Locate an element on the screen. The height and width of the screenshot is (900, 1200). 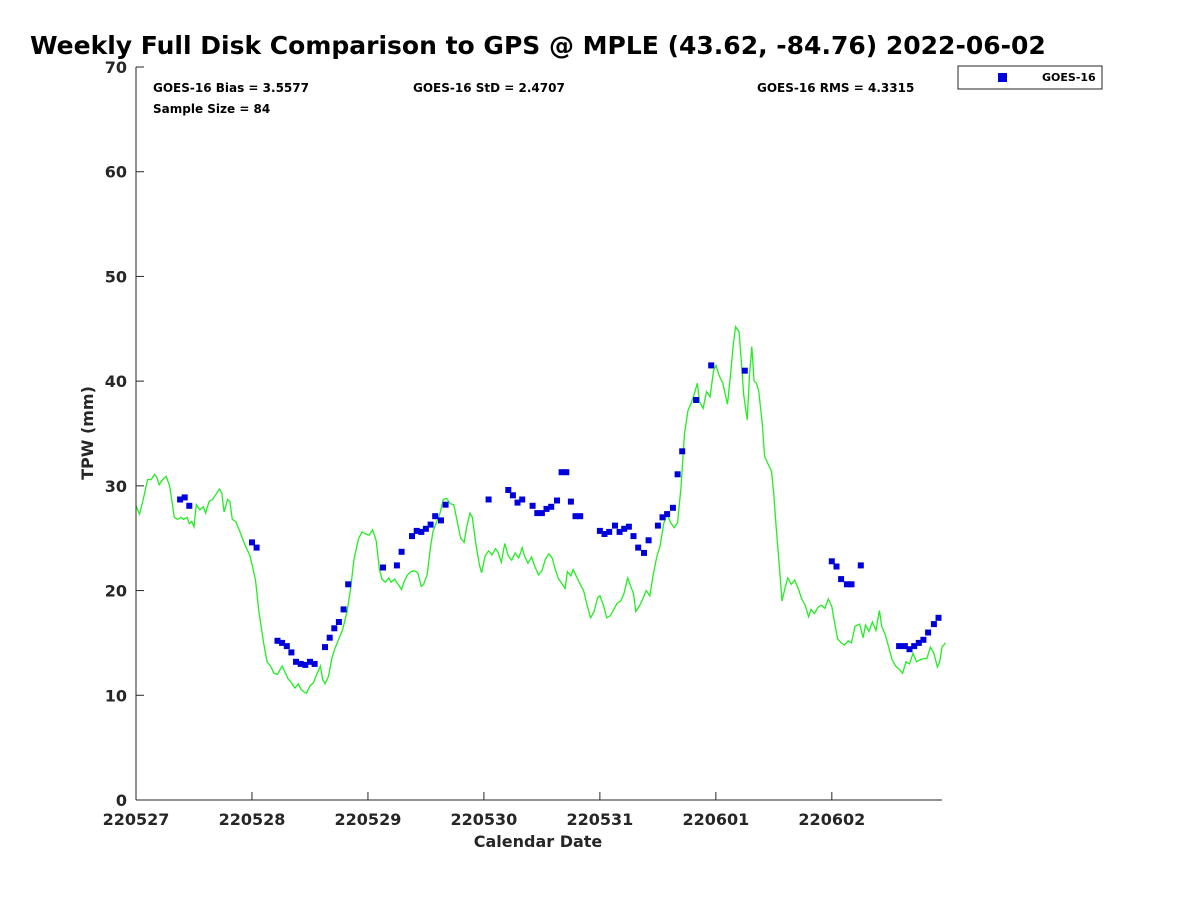
x-tick-label: 220531 is located at coordinates (599, 819).